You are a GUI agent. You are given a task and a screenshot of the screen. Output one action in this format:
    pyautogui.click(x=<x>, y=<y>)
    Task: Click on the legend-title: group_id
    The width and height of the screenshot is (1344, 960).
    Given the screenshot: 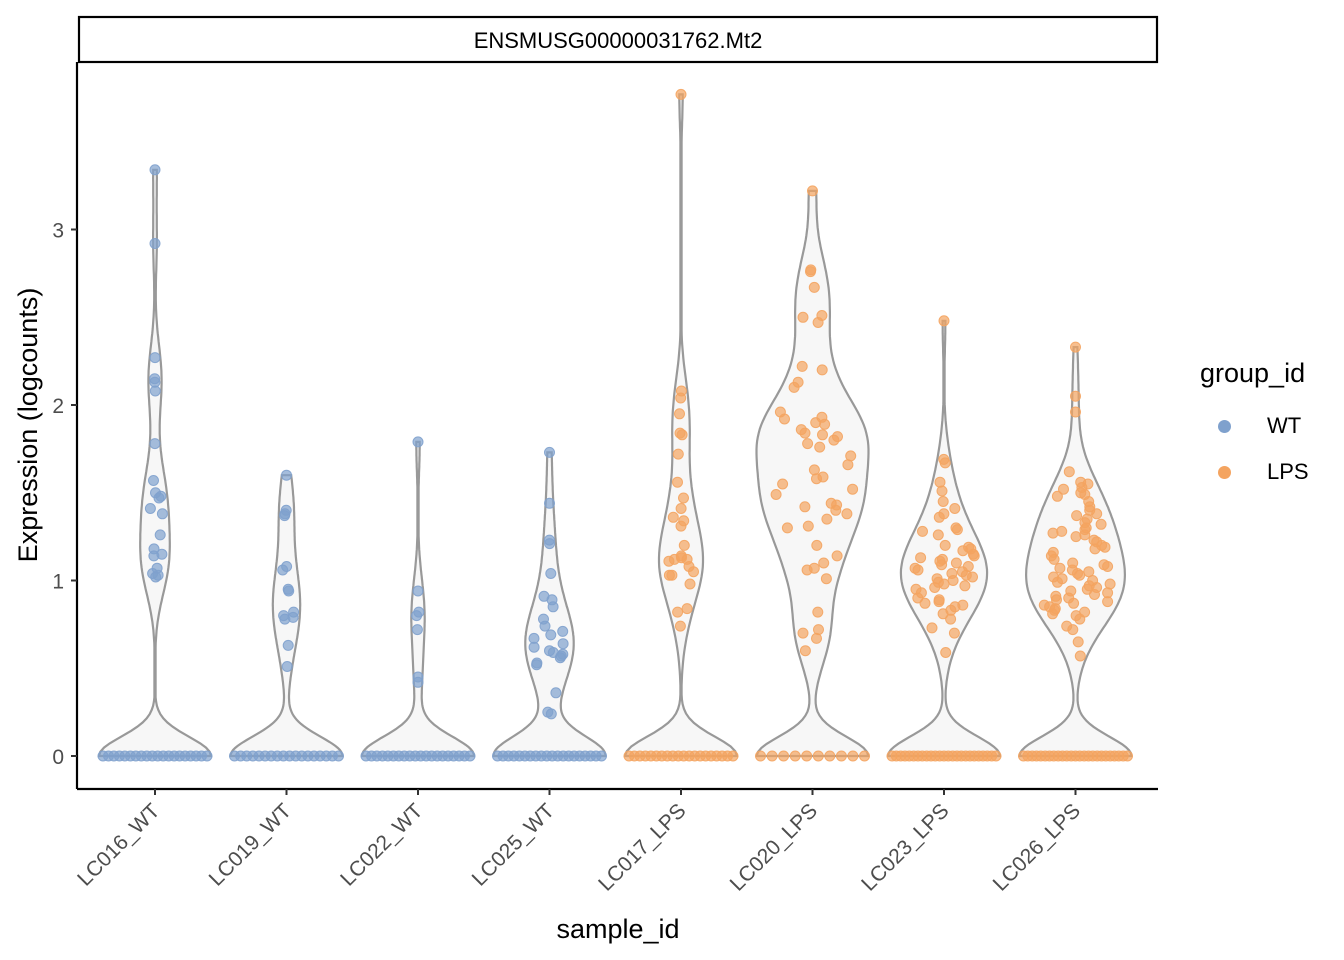 What is the action you would take?
    pyautogui.click(x=1253, y=373)
    